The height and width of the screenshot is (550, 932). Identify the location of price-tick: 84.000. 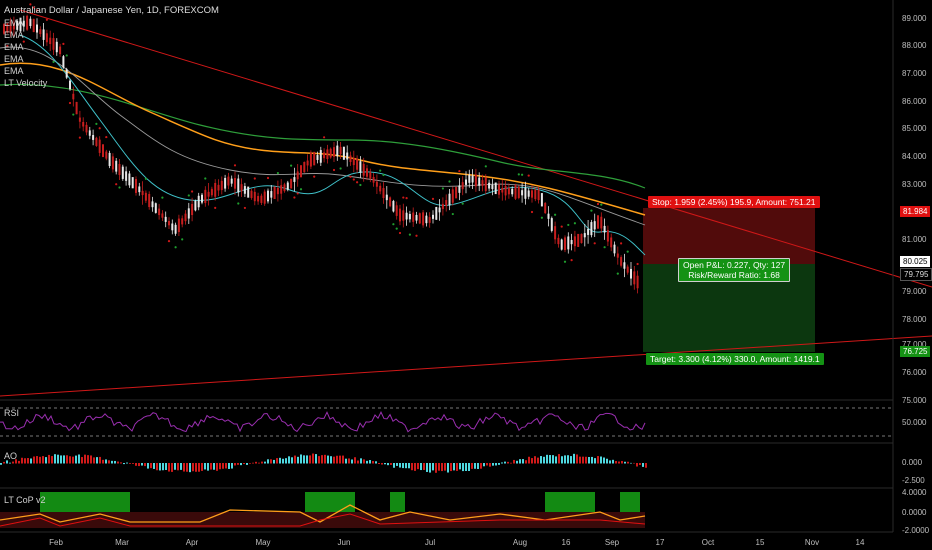
(914, 156).